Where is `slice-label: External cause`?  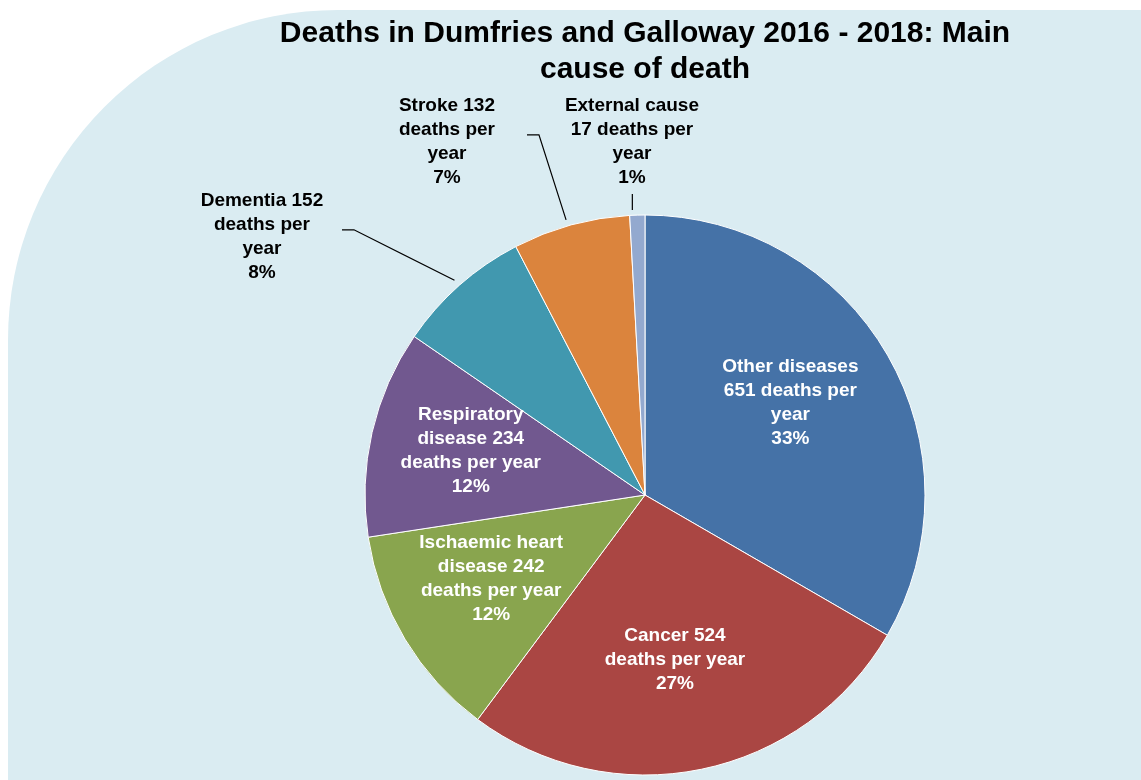
slice-label: External cause is located at coordinates (632, 105).